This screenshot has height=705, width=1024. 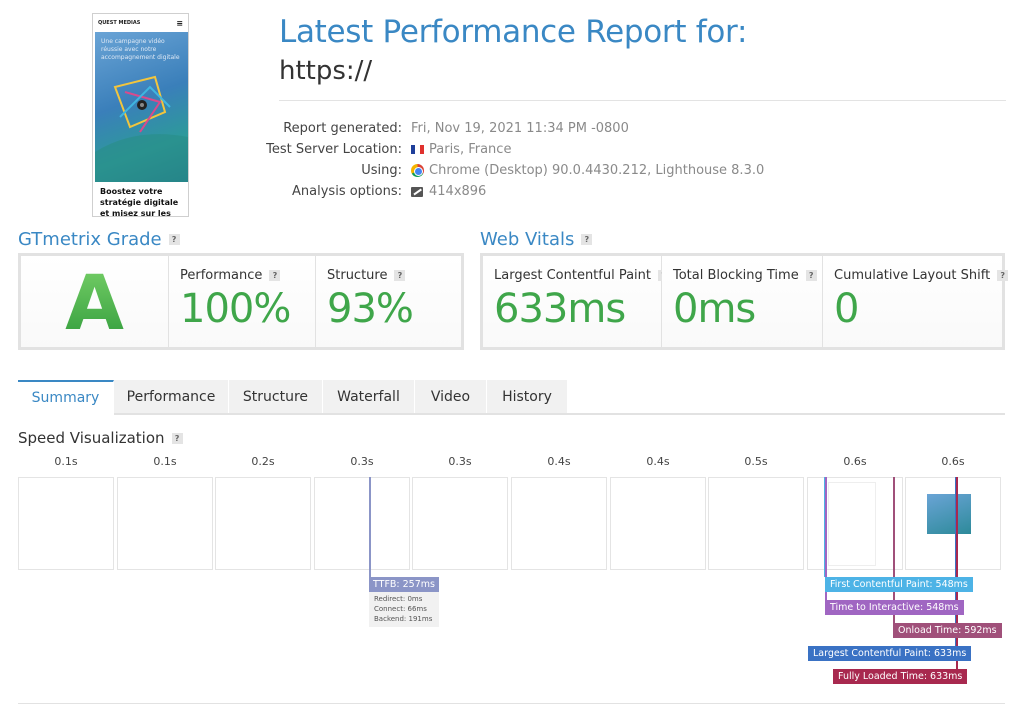 I want to click on fully-loaded-marker-line, so click(x=957, y=573).